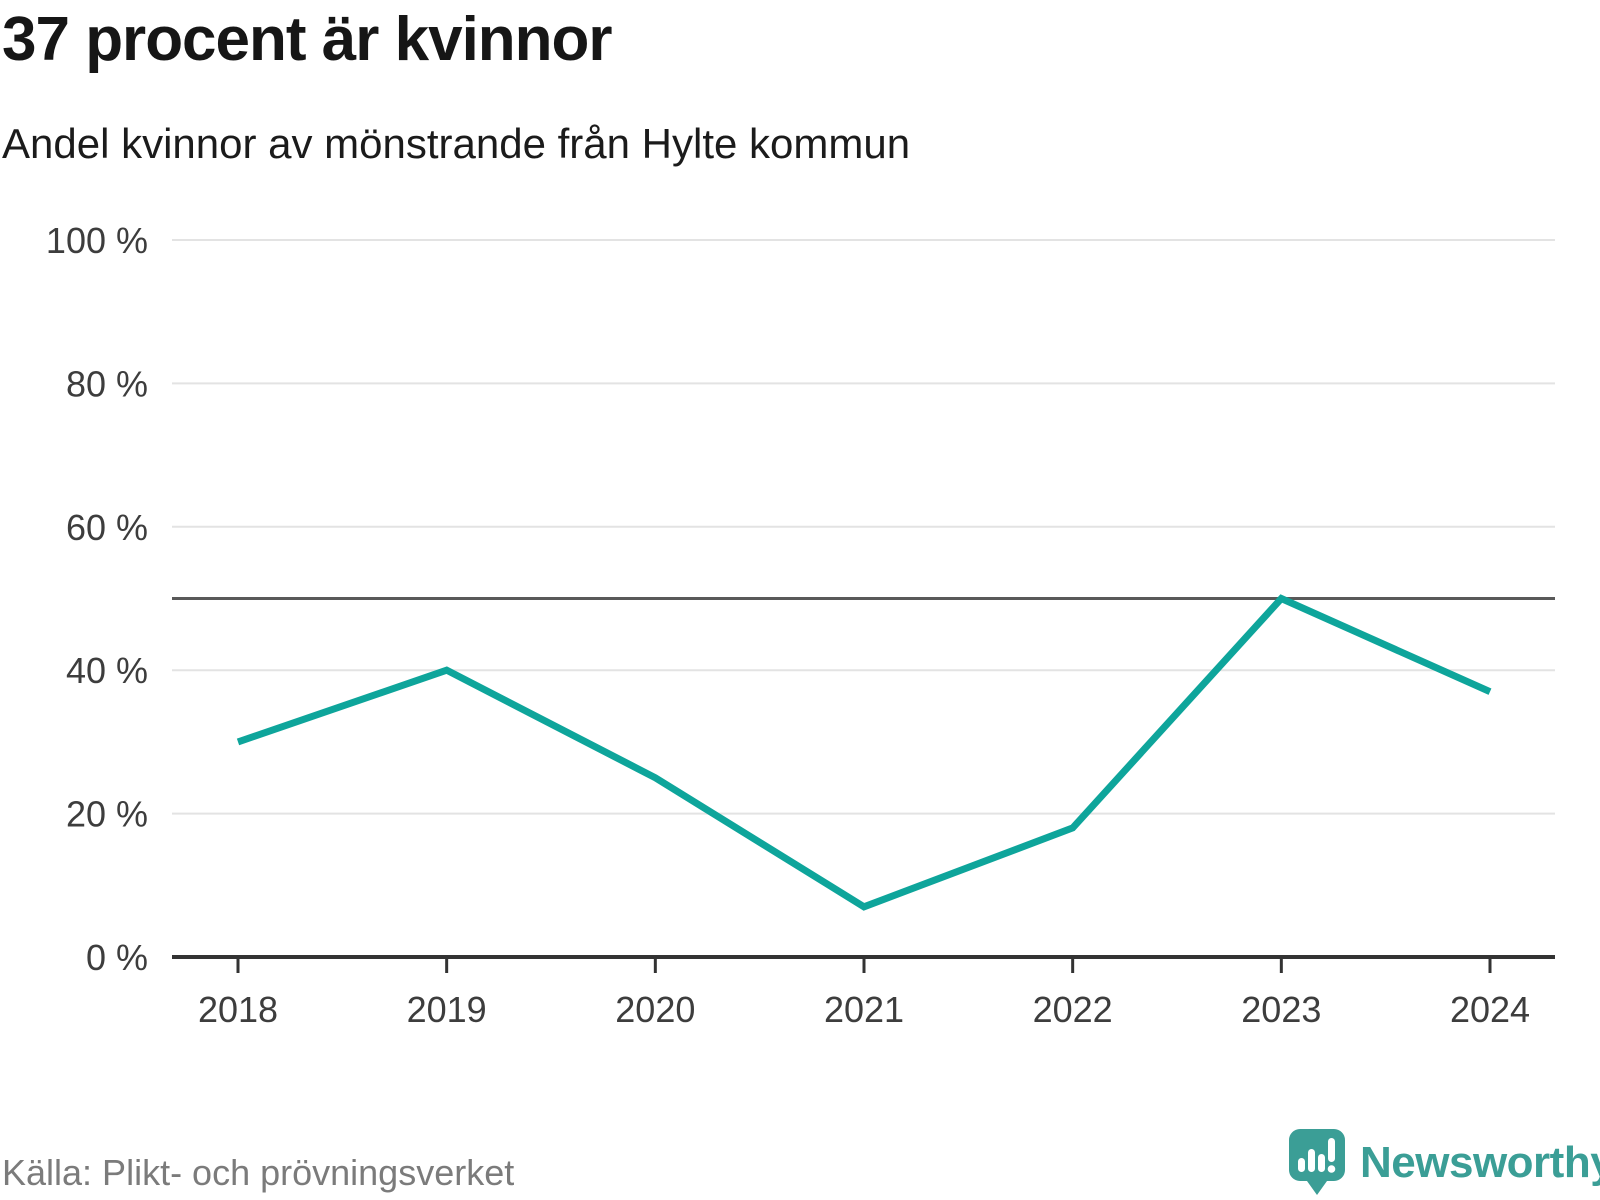 This screenshot has height=1200, width=1600. What do you see at coordinates (107, 383) in the screenshot?
I see `y-axis-label: 80 %` at bounding box center [107, 383].